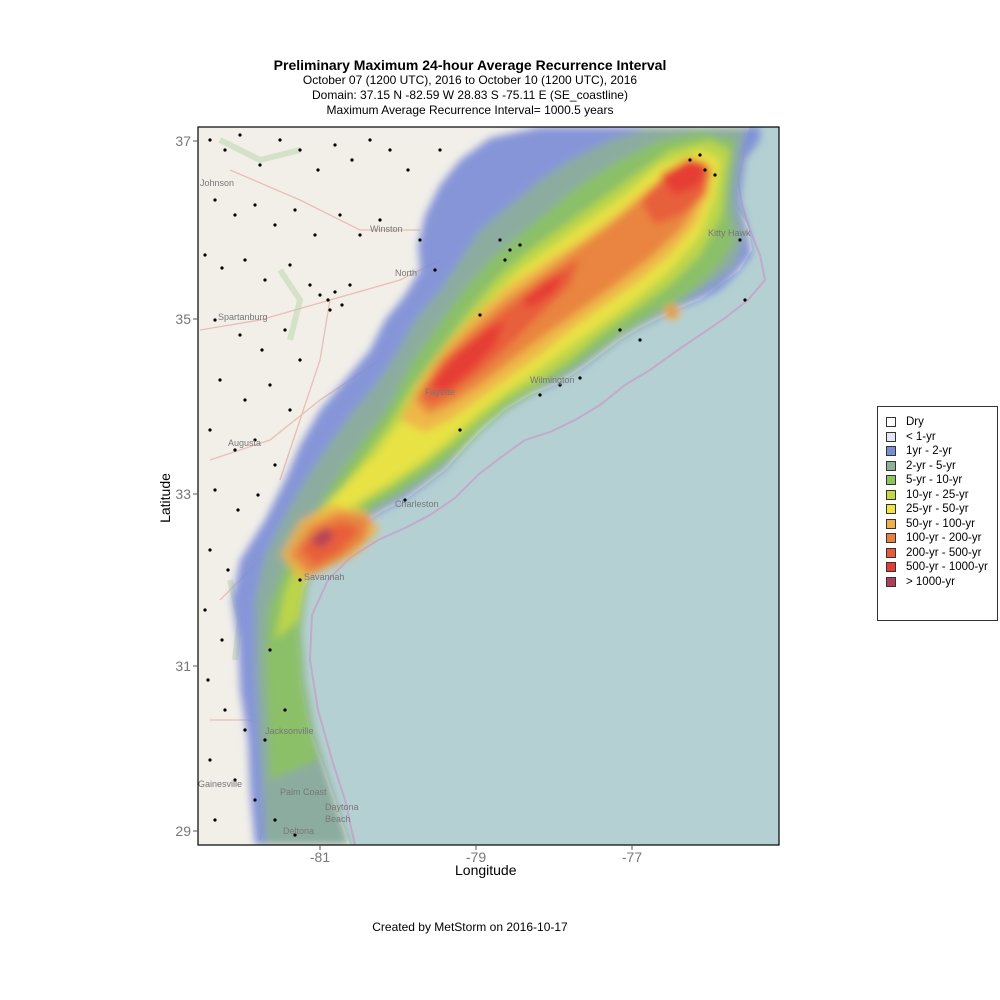  Describe the element at coordinates (243, 317) in the screenshot. I see `city-label-spartanburg: Spartanburg` at that location.